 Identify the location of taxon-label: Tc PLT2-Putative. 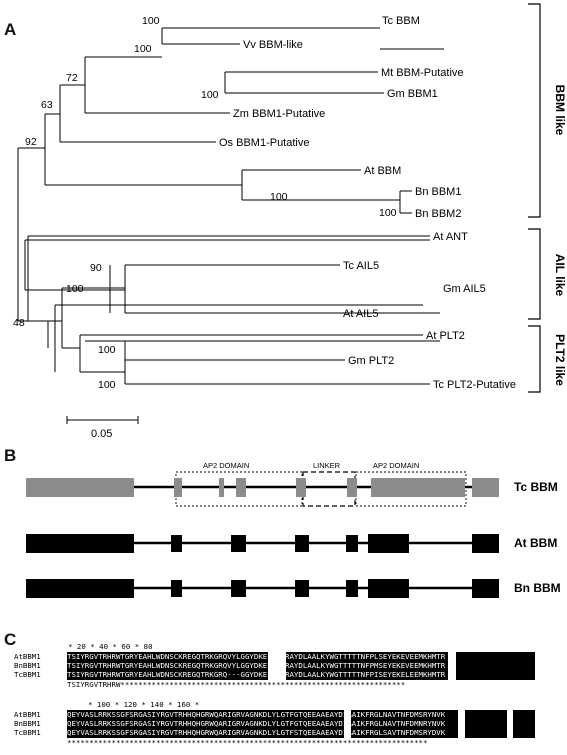
(474, 385).